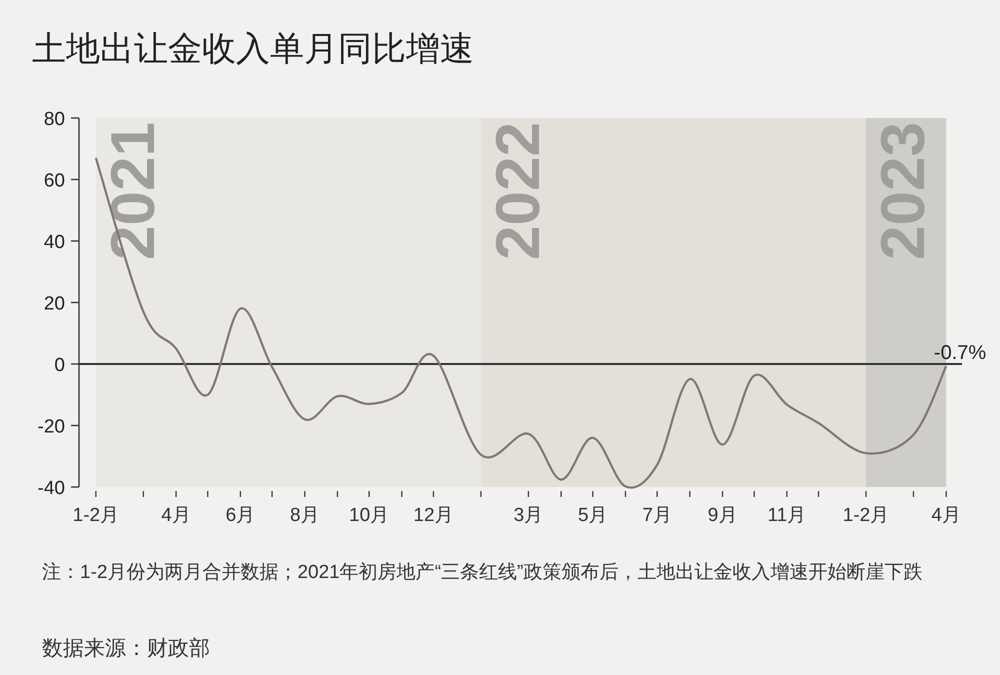 The height and width of the screenshot is (675, 1000). What do you see at coordinates (518, 191) in the screenshot?
I see `band-label: 2022` at bounding box center [518, 191].